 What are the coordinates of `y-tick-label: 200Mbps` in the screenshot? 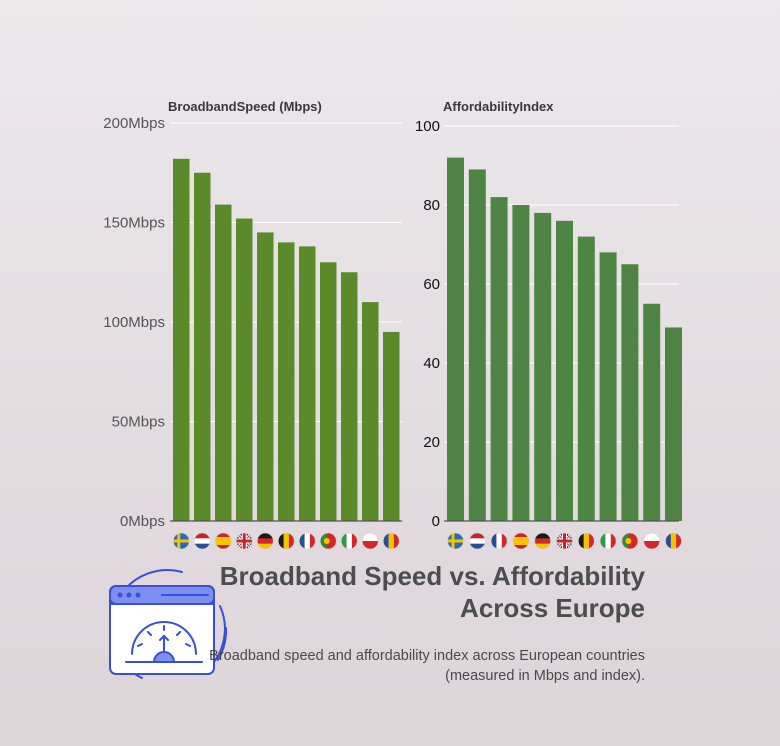 It's located at (134, 123).